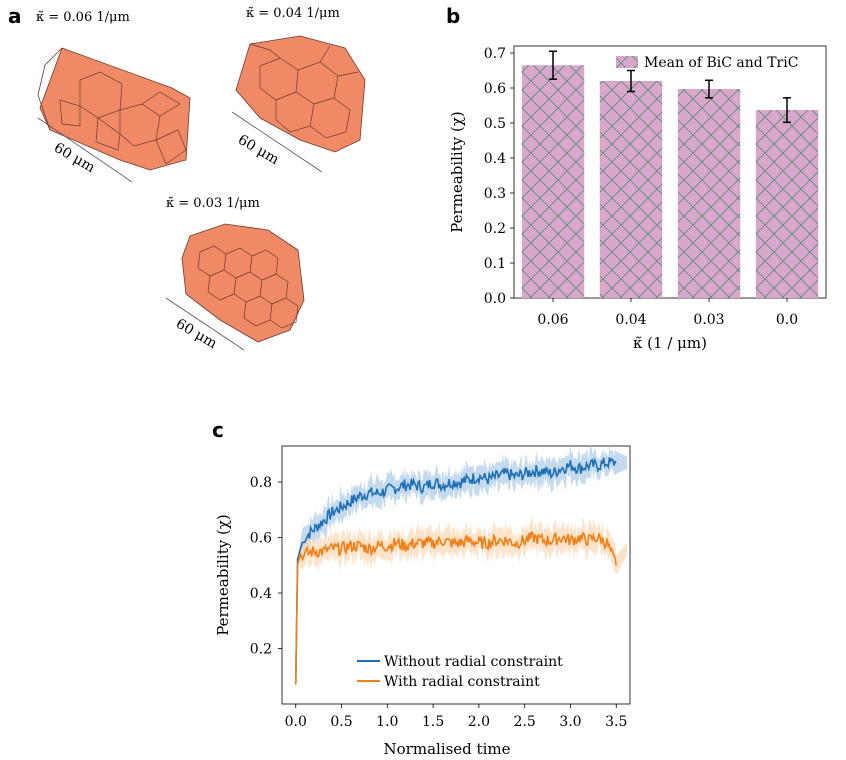  Describe the element at coordinates (296, 722) in the screenshot. I see `line-xtick-label-0: 0.0` at that location.